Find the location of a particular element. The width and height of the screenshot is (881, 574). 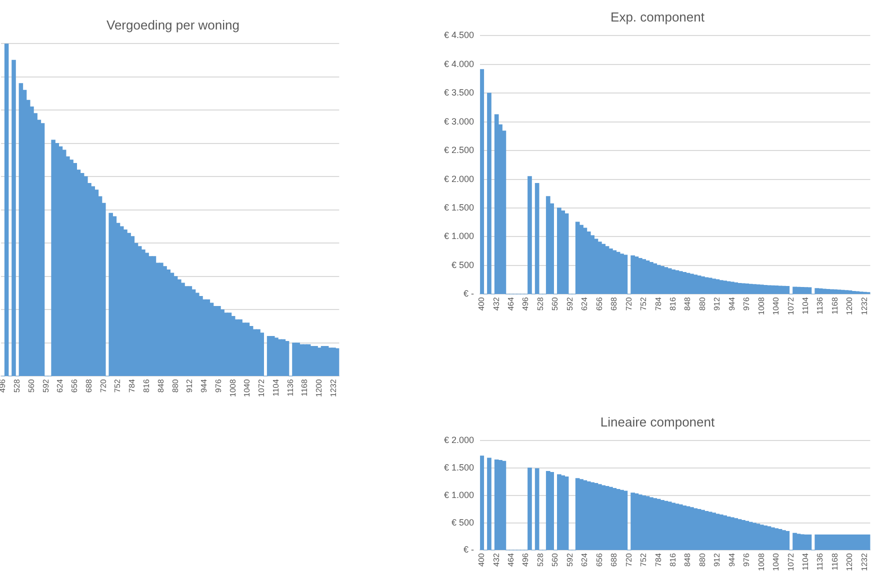

y-tick-label: € 4.500 is located at coordinates (459, 35).